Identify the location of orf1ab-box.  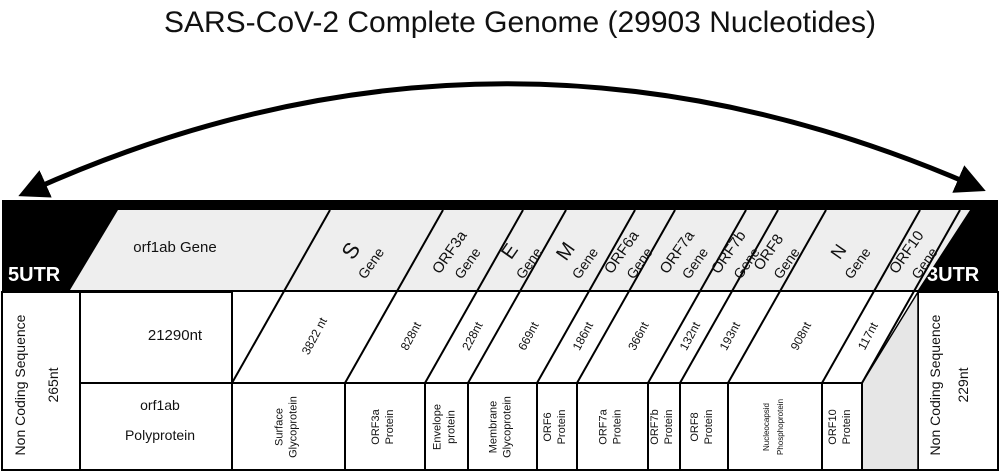
(156, 381).